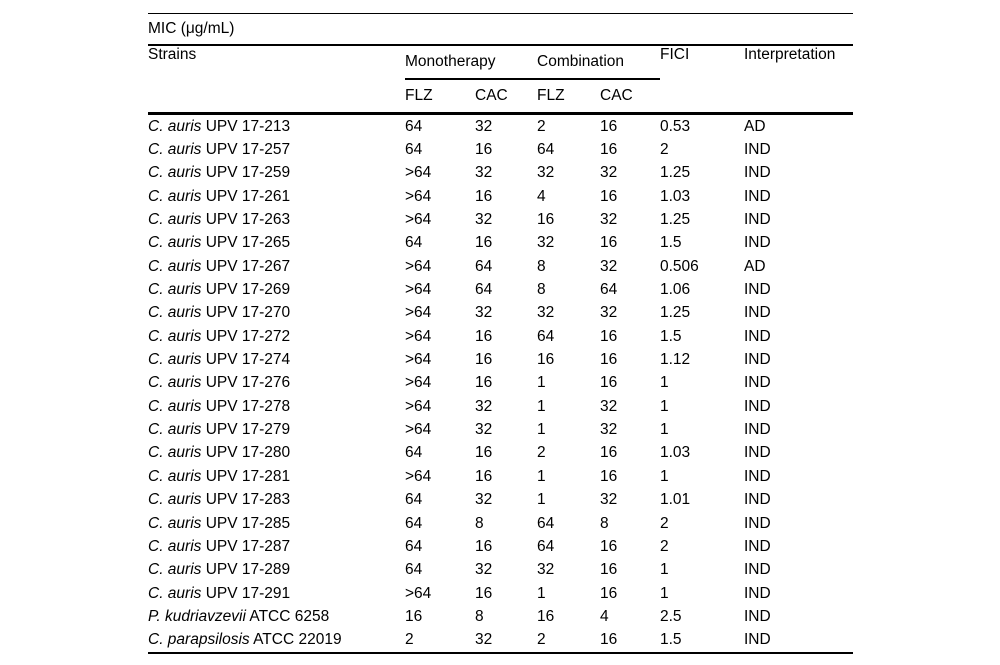 The height and width of the screenshot is (665, 1000). What do you see at coordinates (500, 383) in the screenshot?
I see `table-row: C. auris UPV 17-276 >64 16 1 16 1 IND` at bounding box center [500, 383].